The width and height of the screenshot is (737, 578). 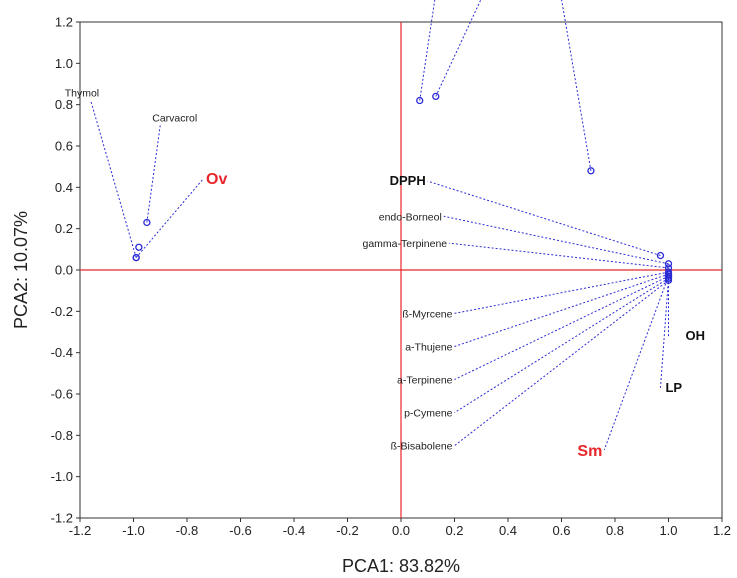 What do you see at coordinates (722, 530) in the screenshot?
I see `x-tick-label: 1.2` at bounding box center [722, 530].